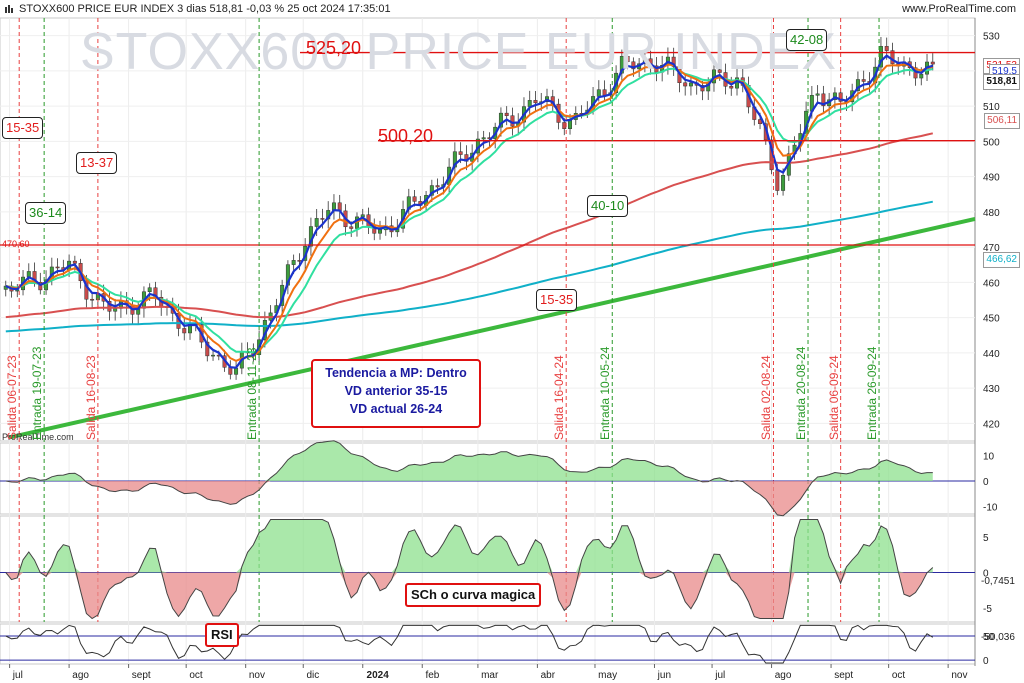 This screenshot has height=683, width=1024. What do you see at coordinates (90, 397) in the screenshot?
I see `signal-label-exit: Salida 16-08-23` at bounding box center [90, 397].